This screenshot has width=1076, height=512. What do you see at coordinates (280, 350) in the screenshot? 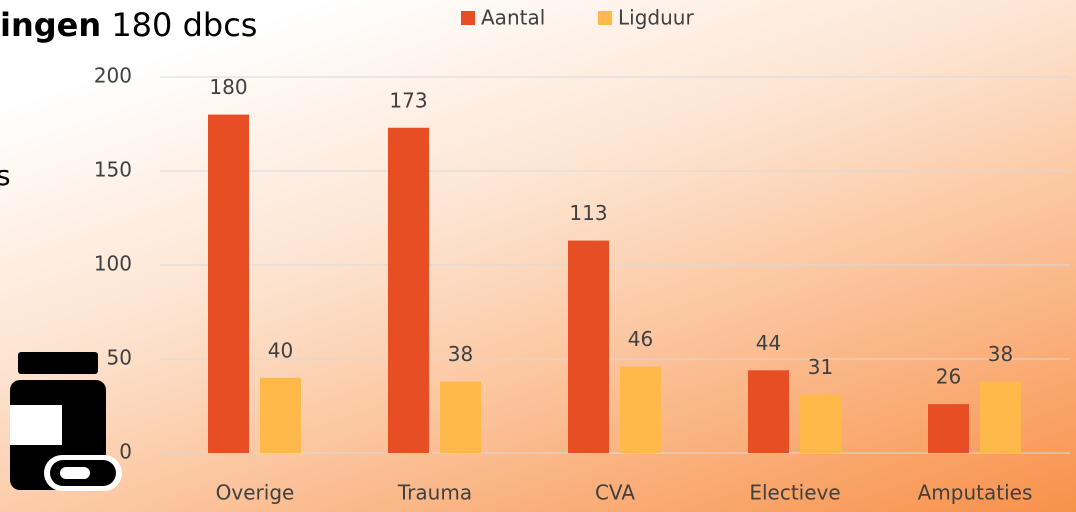
I see `data-label: 40` at bounding box center [280, 350].